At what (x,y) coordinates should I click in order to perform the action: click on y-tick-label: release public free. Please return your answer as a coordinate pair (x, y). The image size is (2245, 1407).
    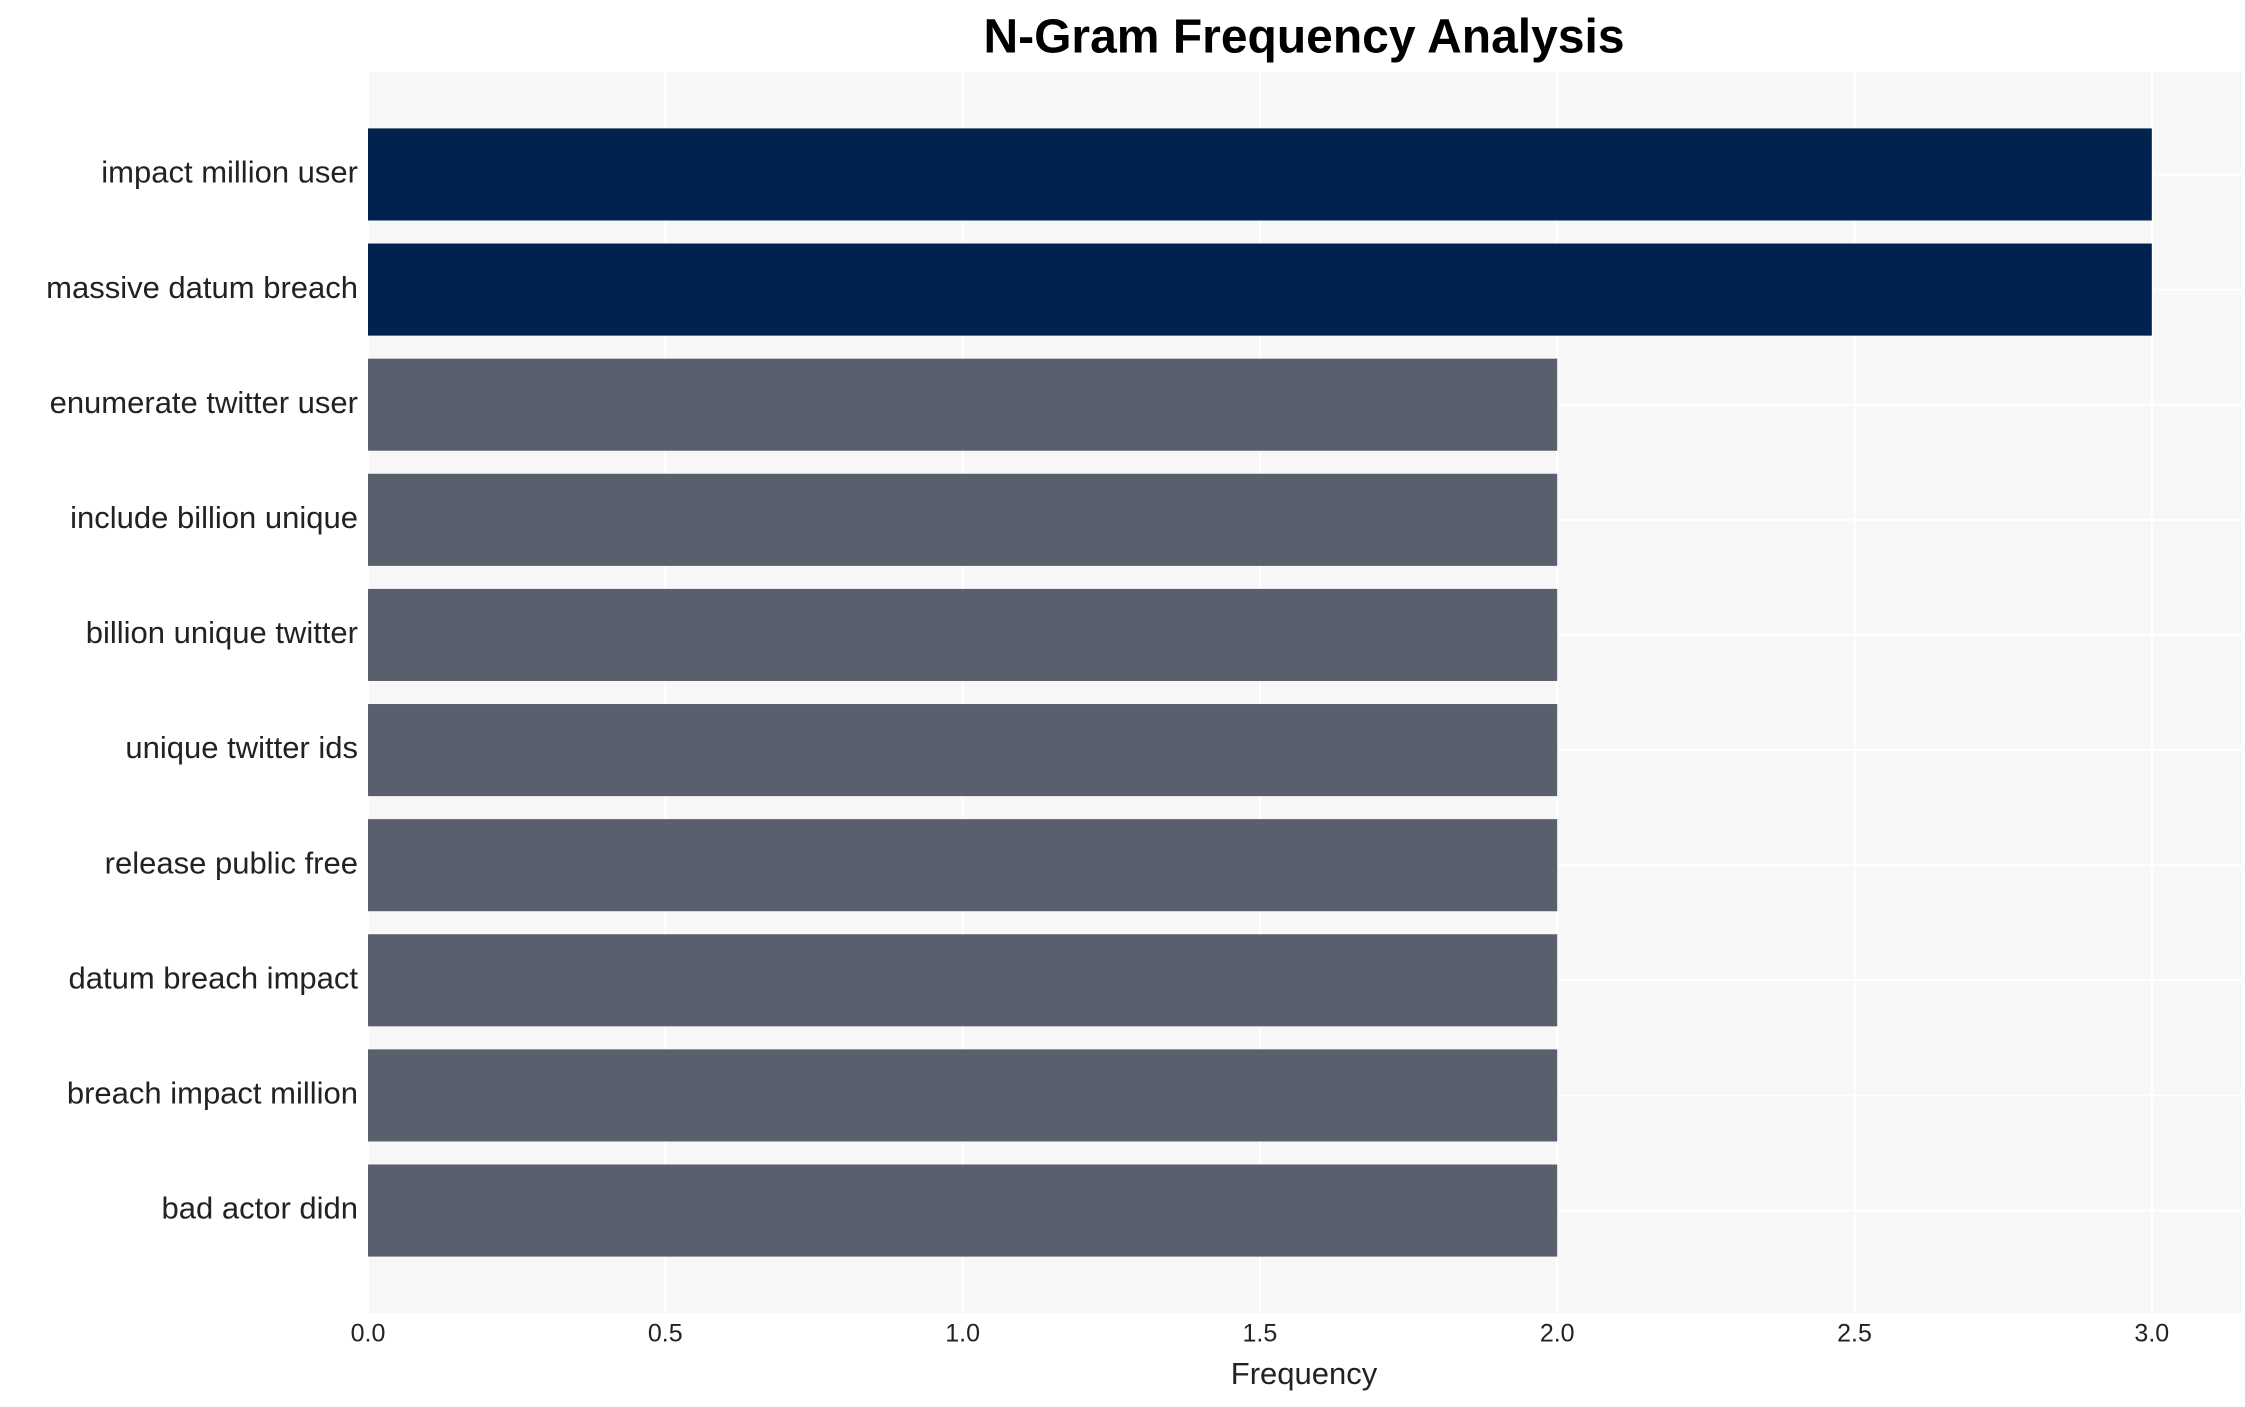
    Looking at the image, I should click on (231, 862).